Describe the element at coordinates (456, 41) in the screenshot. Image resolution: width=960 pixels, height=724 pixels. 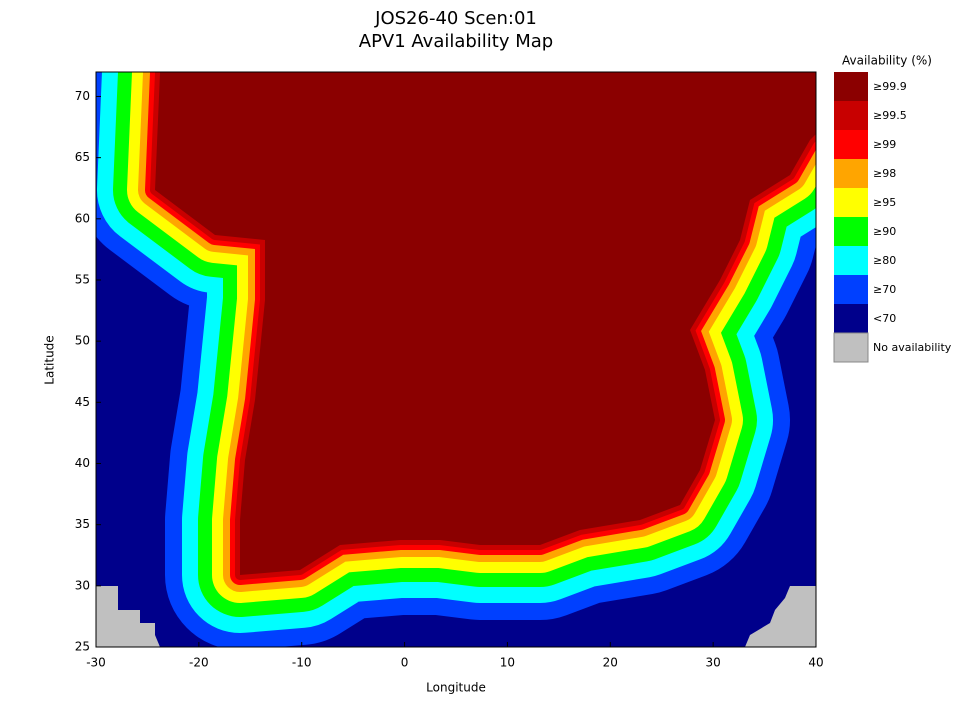
I see `chart-subtitle: APV1 Availability Map` at that location.